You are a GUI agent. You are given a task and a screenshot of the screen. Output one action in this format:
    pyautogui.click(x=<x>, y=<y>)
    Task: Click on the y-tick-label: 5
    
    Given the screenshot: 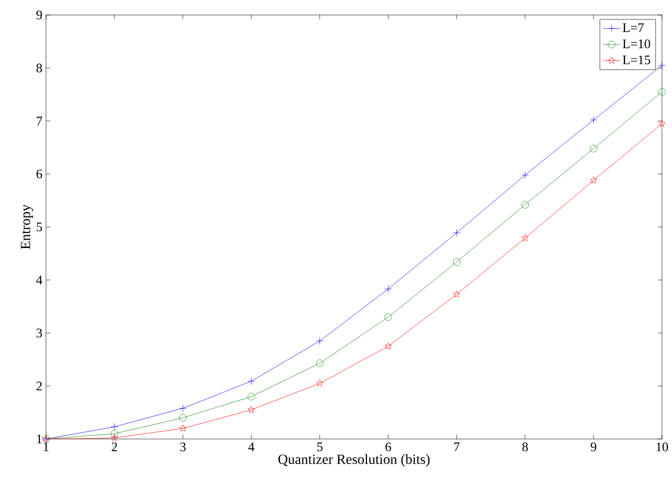 What is the action you would take?
    pyautogui.click(x=39, y=227)
    